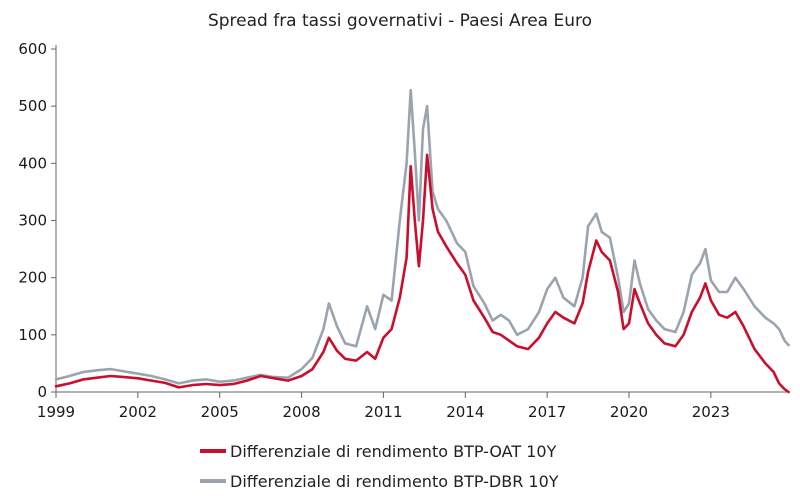 The height and width of the screenshot is (502, 800). What do you see at coordinates (547, 412) in the screenshot?
I see `x-tick-label: 2017` at bounding box center [547, 412].